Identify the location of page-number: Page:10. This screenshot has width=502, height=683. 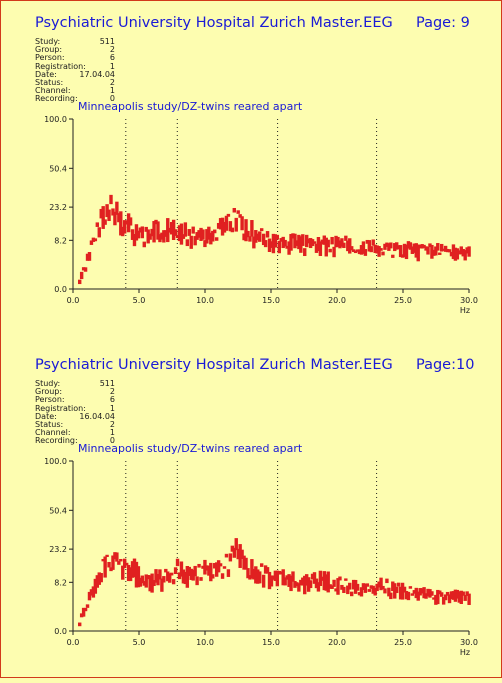
(445, 365).